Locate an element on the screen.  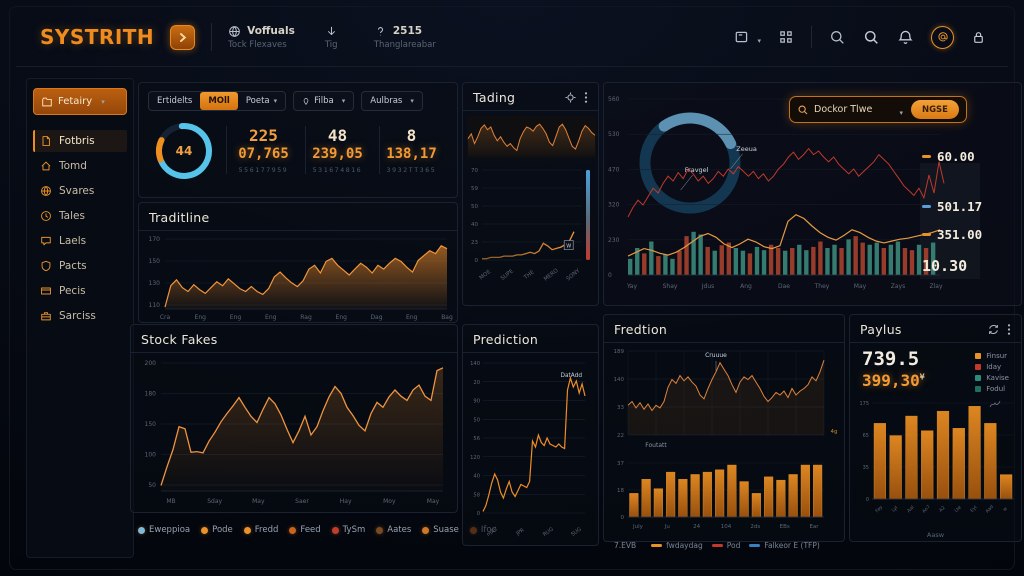
legend-item-pode: Pode is located at coordinates (217, 530).